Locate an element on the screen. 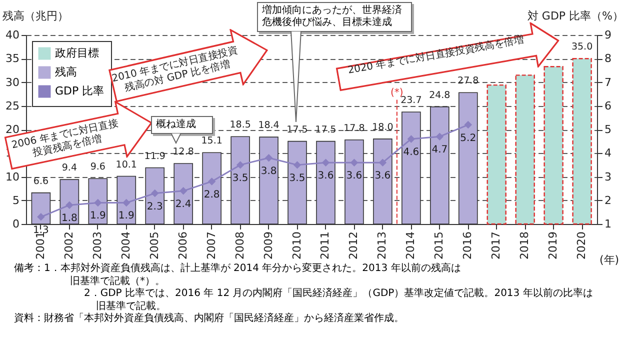  y2-tick-label: 4 is located at coordinates (608, 153).